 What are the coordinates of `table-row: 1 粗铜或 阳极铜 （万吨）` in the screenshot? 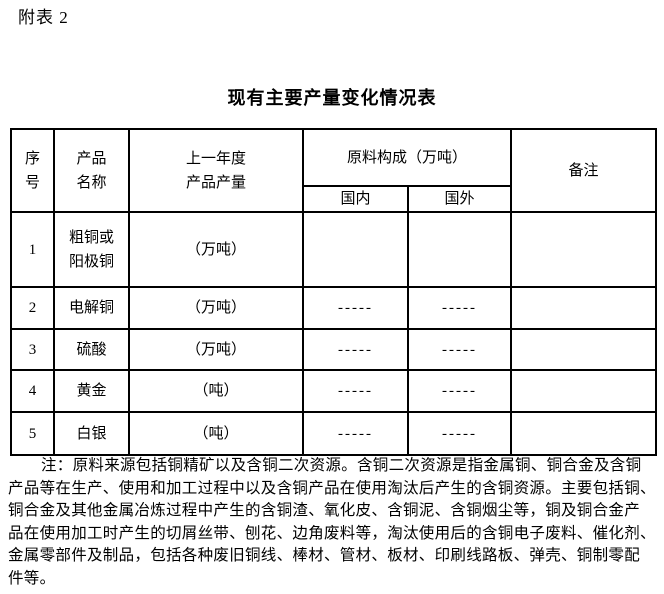 It's located at (333, 249).